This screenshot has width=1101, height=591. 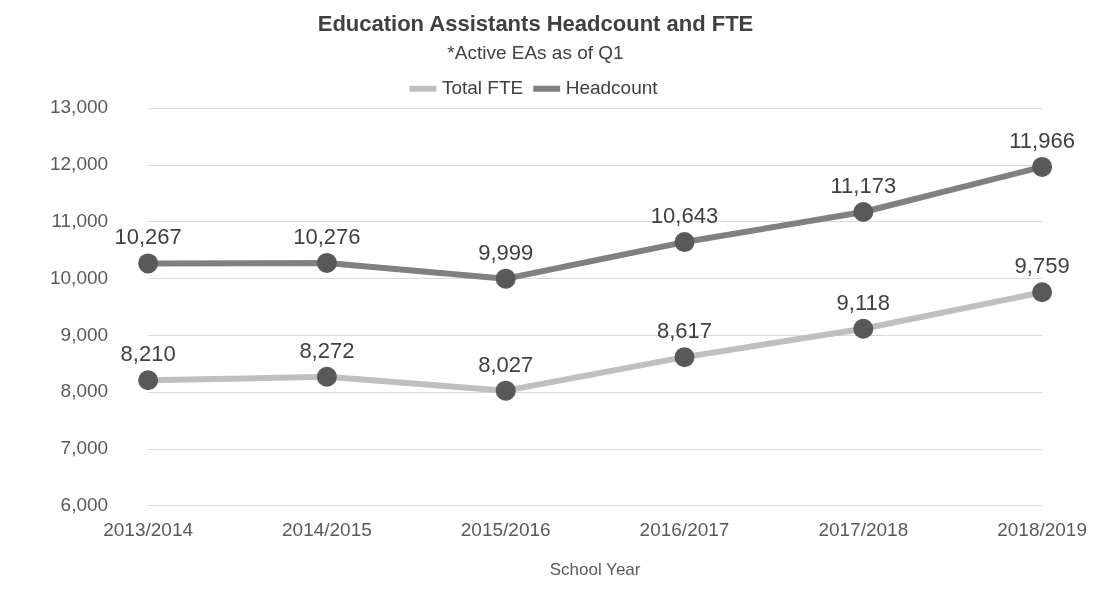 I want to click on data-label: 9,118, so click(x=863, y=302).